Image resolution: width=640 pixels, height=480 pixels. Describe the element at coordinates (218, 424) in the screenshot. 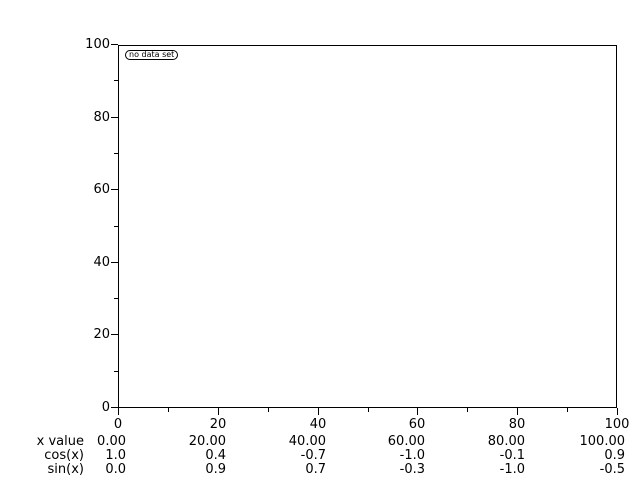

I see `x-tick-label: 20` at that location.